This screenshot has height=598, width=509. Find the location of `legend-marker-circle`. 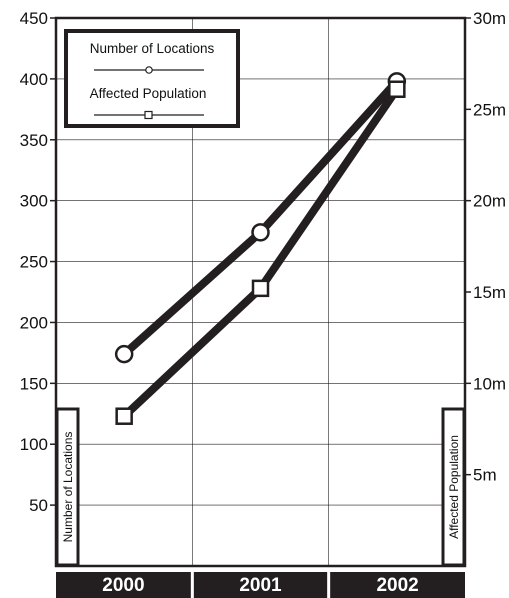

legend-marker-circle is located at coordinates (149, 70).